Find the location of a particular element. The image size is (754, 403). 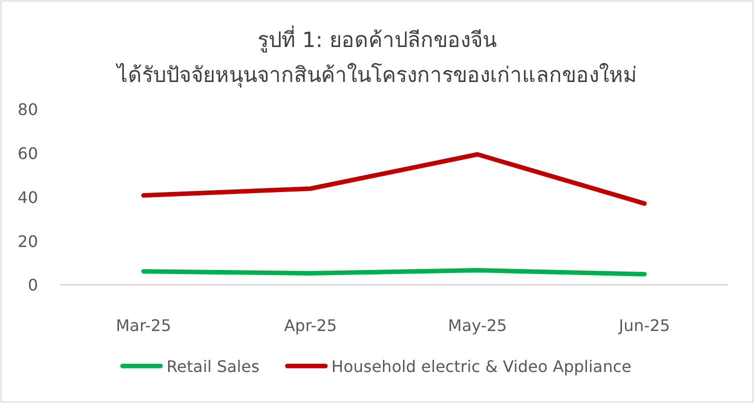

x-tick-label: May-25 is located at coordinates (477, 325).